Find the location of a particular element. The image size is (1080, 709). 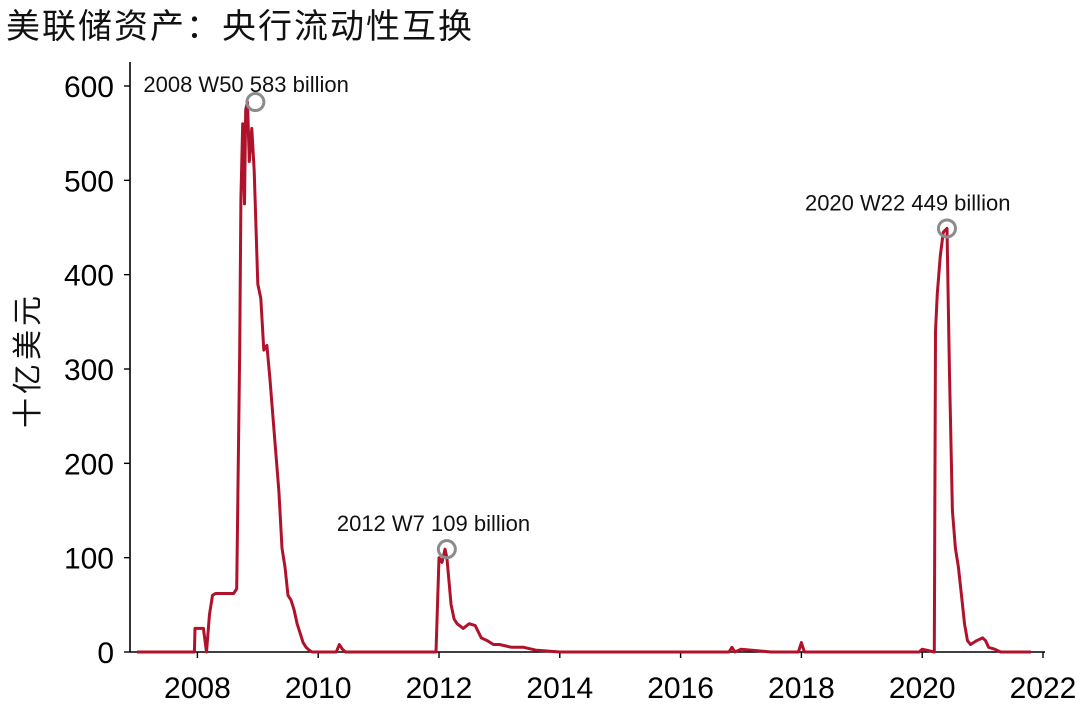

y-ticks: 0 100 200 300 400 500 600 is located at coordinates (97, 370).